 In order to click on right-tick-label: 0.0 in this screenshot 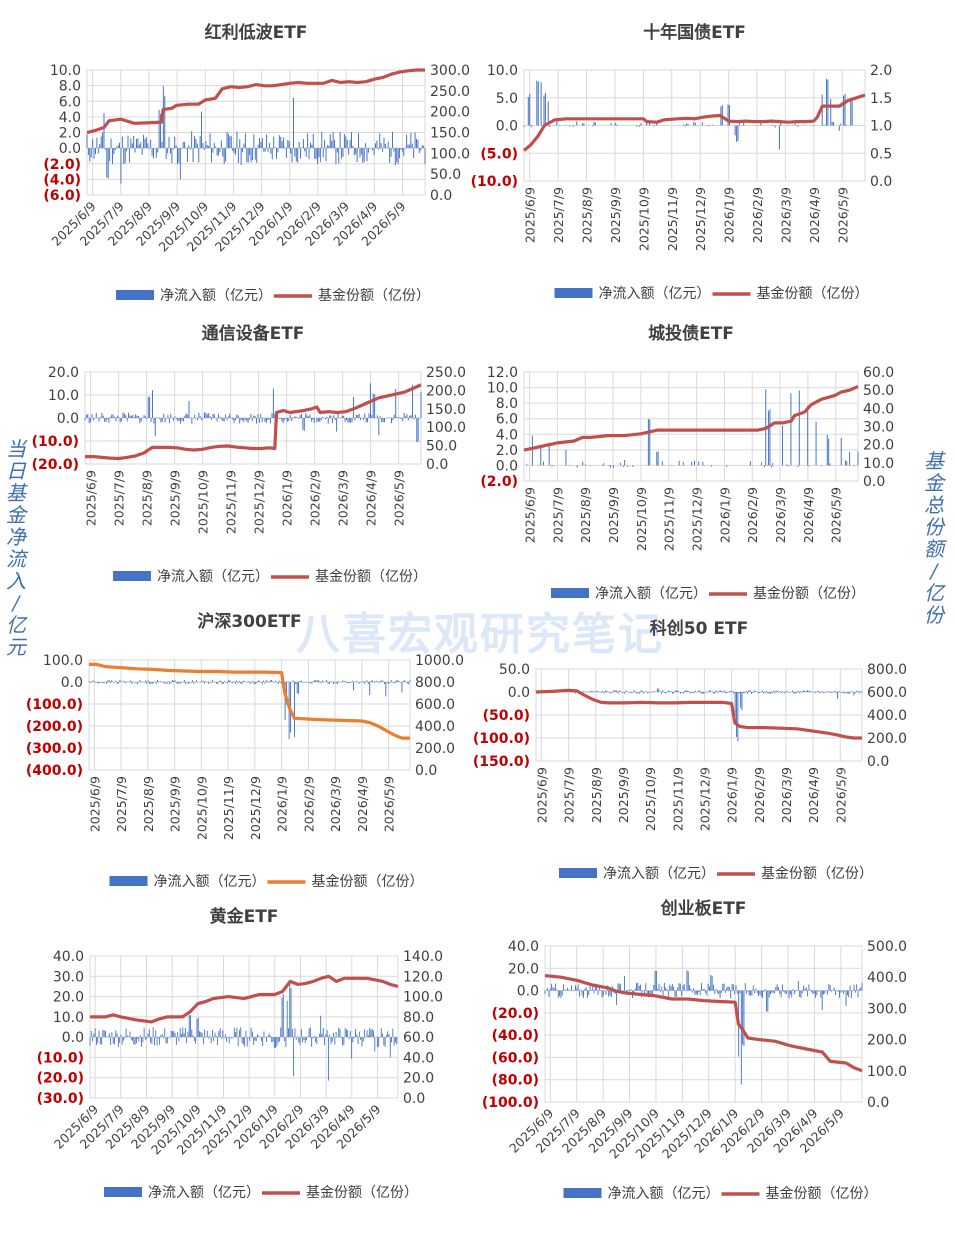, I will do `click(414, 1099)`.